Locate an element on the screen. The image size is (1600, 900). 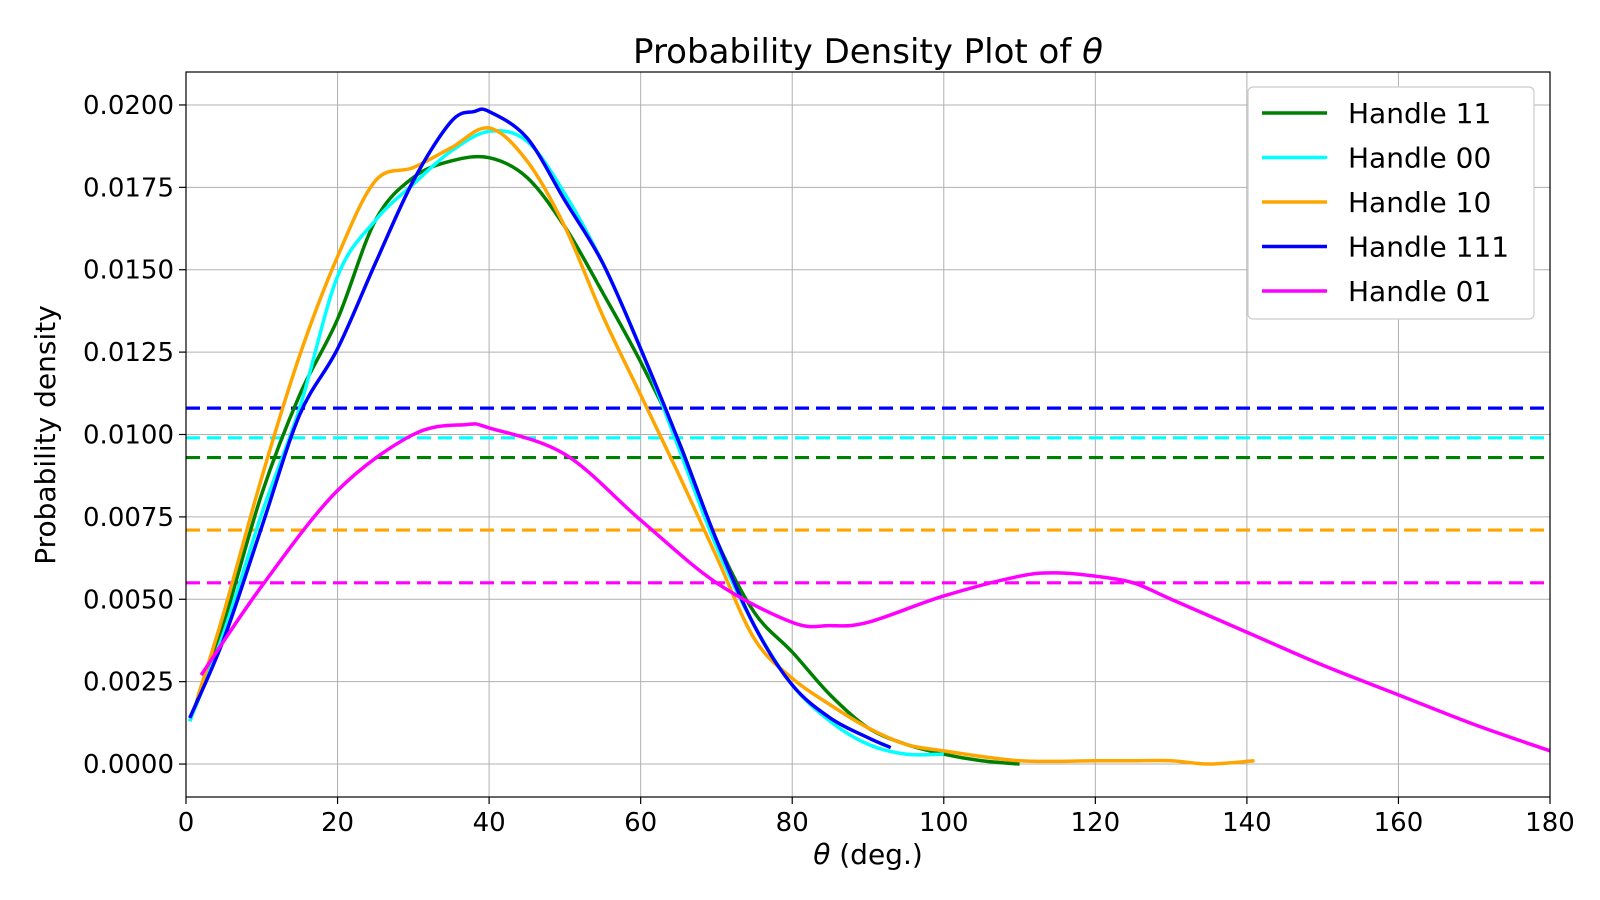
y-tick-label: 0.0175 is located at coordinates (128, 188).